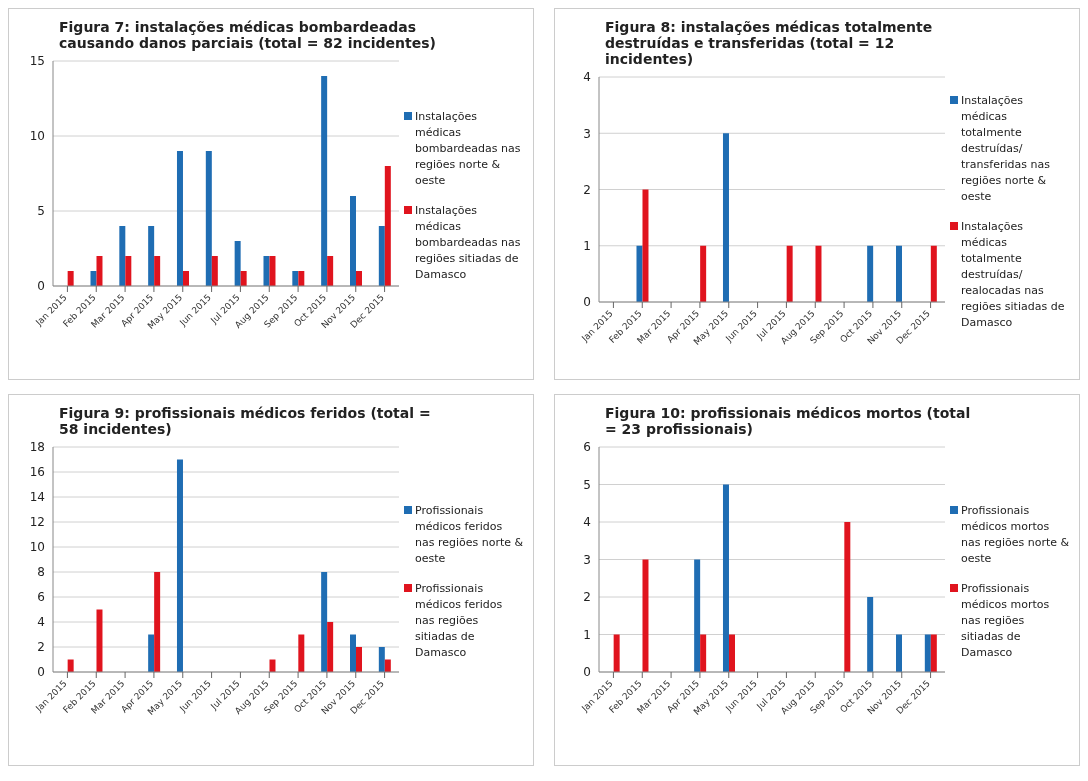 The height and width of the screenshot is (781, 1088). What do you see at coordinates (788, 421) in the screenshot?
I see `chart-title: Figura 10: profissionais médicos mortos (total = 23 profissionais)` at bounding box center [788, 421].